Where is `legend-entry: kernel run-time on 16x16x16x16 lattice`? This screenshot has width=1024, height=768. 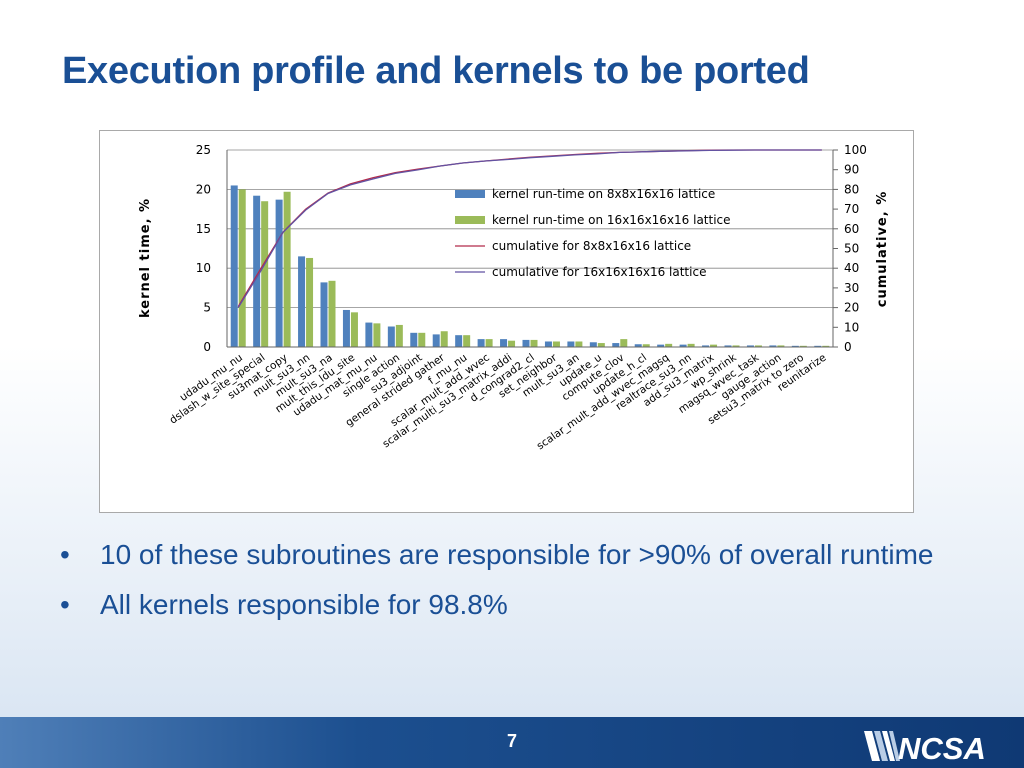
legend-entry: kernel run-time on 16x16x16x16 lattice is located at coordinates (611, 220).